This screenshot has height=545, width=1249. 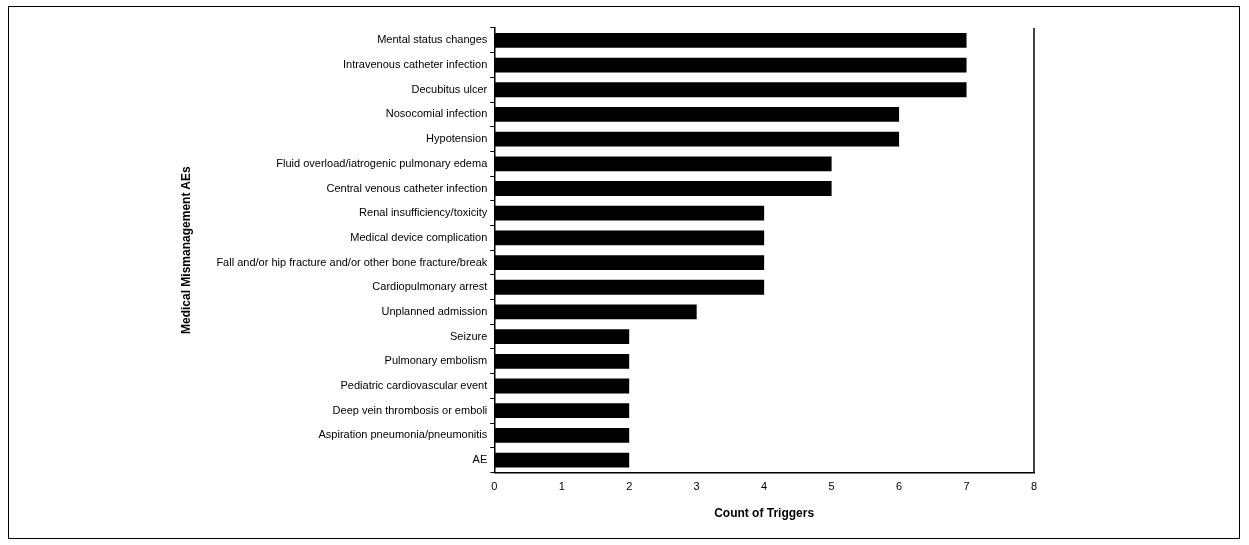 What do you see at coordinates (382, 162) in the screenshot?
I see `y-tick-label: Fluid overload/iatrogenic pulmonary edema` at bounding box center [382, 162].